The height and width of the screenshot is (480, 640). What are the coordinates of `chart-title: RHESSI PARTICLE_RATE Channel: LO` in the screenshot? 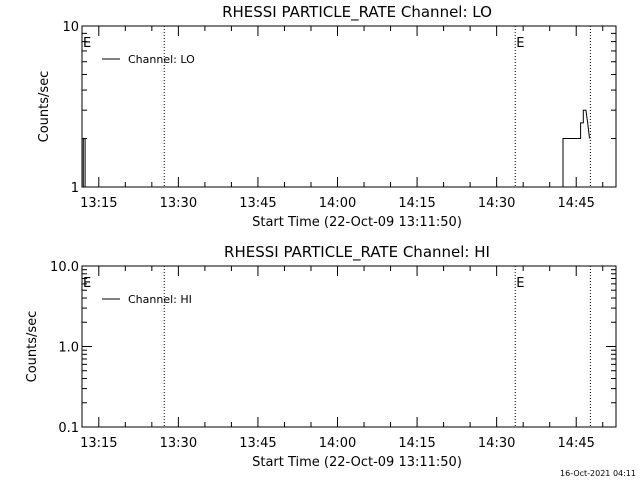 It's located at (357, 12).